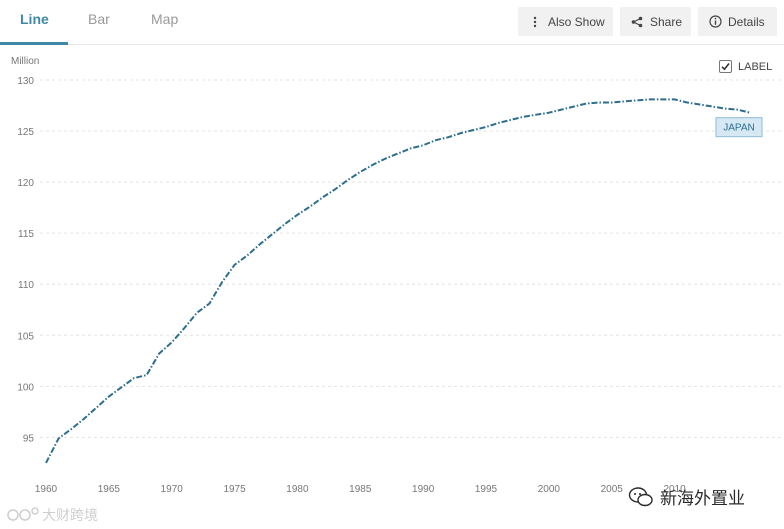 Image resolution: width=784 pixels, height=529 pixels. Describe the element at coordinates (172, 489) in the screenshot. I see `x-tick-label: 1970` at that location.